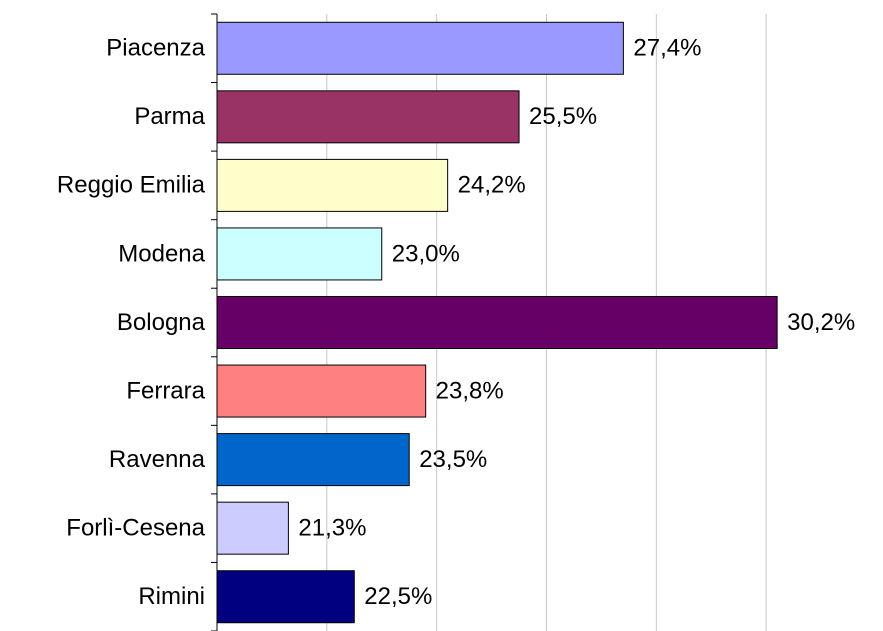  Describe the element at coordinates (155, 48) in the screenshot. I see `y-tick-label: Piacenza` at that location.